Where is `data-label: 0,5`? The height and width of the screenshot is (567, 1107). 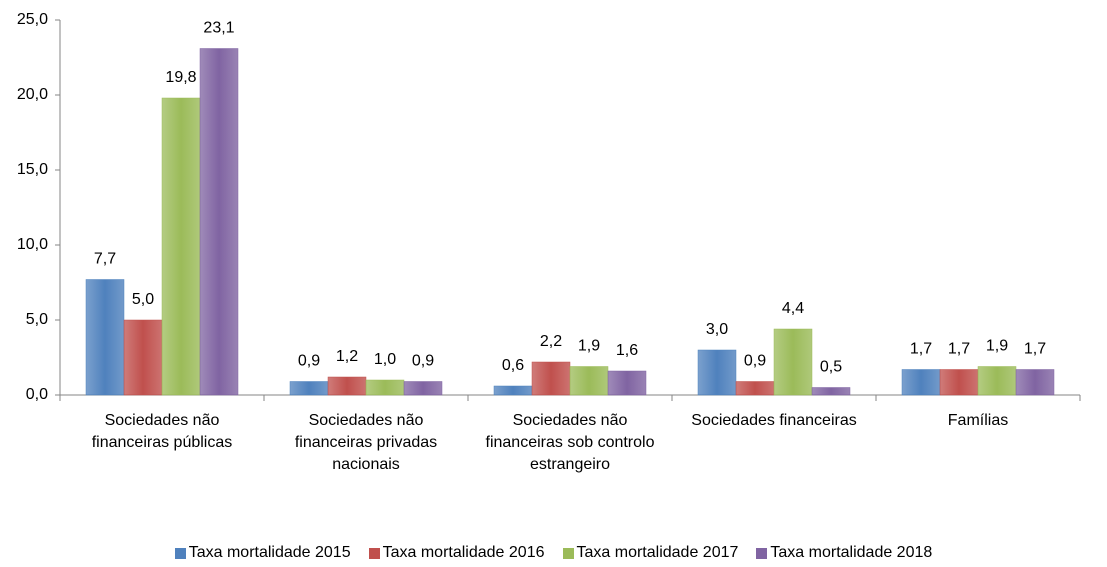 data-label: 0,5 is located at coordinates (831, 367).